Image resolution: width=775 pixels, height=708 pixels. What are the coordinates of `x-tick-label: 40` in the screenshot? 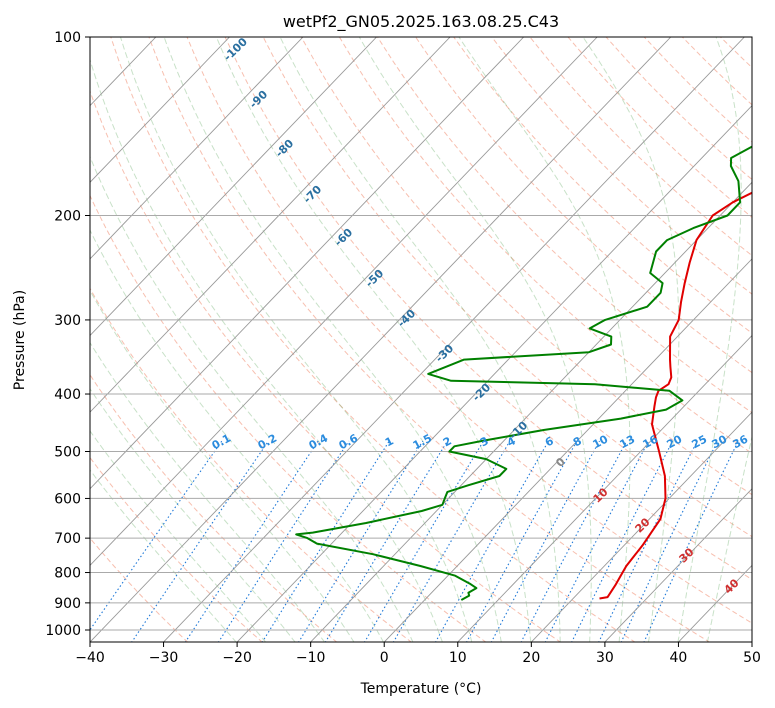 It's located at (679, 658).